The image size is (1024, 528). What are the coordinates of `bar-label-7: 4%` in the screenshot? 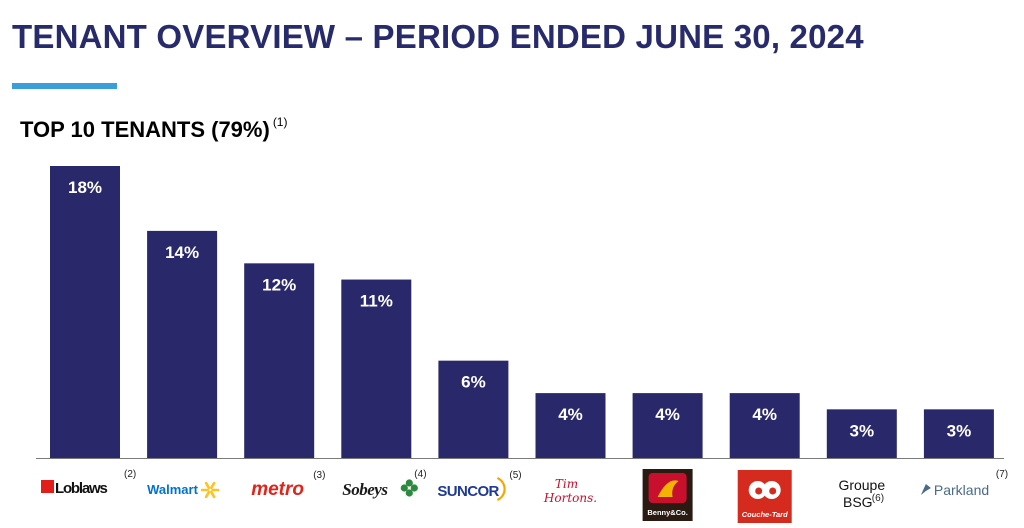 It's located at (764, 414).